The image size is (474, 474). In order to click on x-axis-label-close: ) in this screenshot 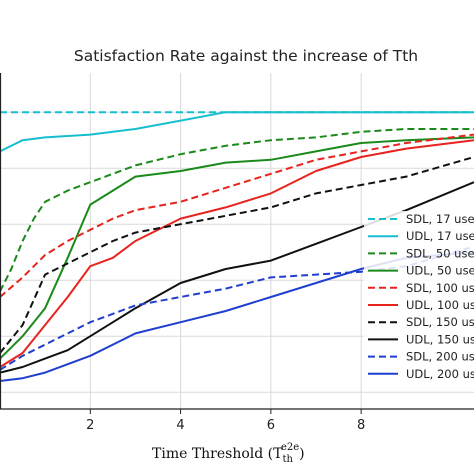, I will do `click(301, 454)`.